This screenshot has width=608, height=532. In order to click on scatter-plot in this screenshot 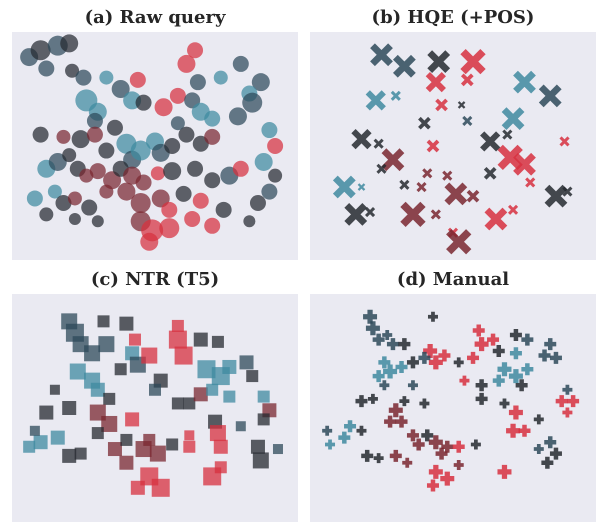, I will do `click(451, 400)`.